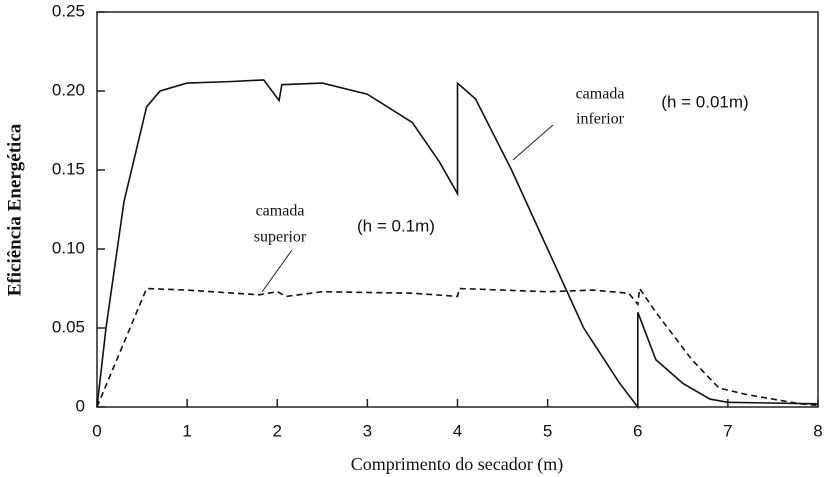 The width and height of the screenshot is (826, 477). I want to click on x-tick-label: 2, so click(277, 430).